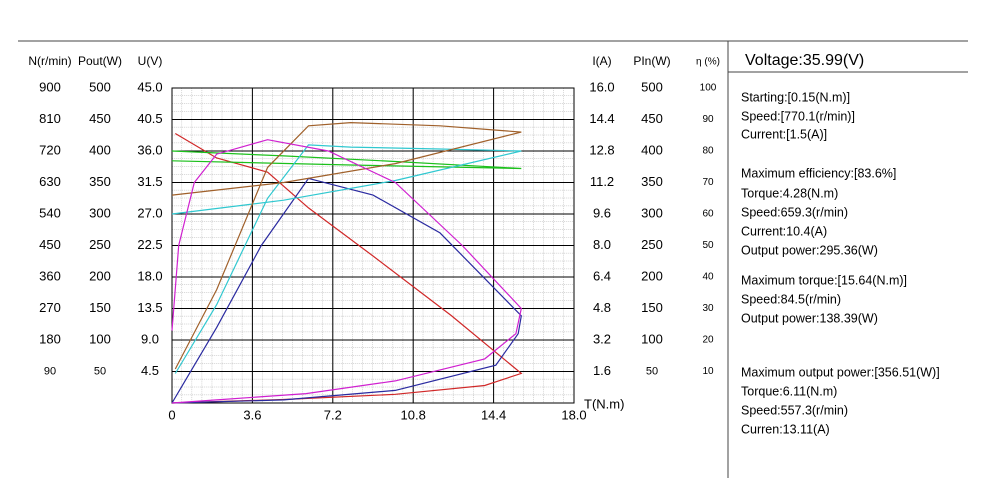 The height and width of the screenshot is (478, 1000). What do you see at coordinates (789, 391) in the screenshot?
I see `panel-line: Torque:6.11(N.m)` at bounding box center [789, 391].